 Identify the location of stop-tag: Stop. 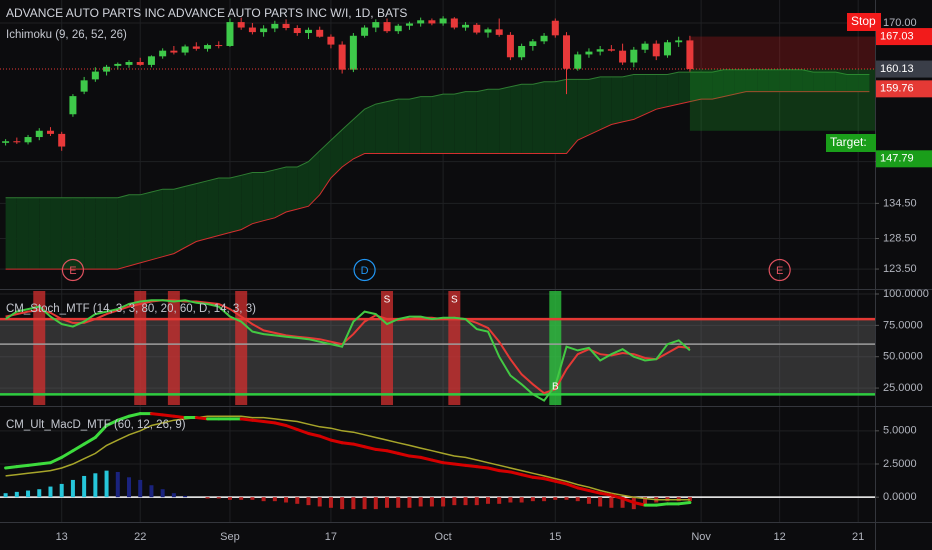
(863, 21).